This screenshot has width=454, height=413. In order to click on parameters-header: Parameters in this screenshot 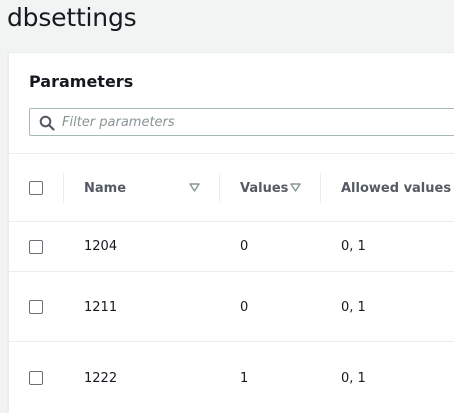, I will do `click(81, 81)`.